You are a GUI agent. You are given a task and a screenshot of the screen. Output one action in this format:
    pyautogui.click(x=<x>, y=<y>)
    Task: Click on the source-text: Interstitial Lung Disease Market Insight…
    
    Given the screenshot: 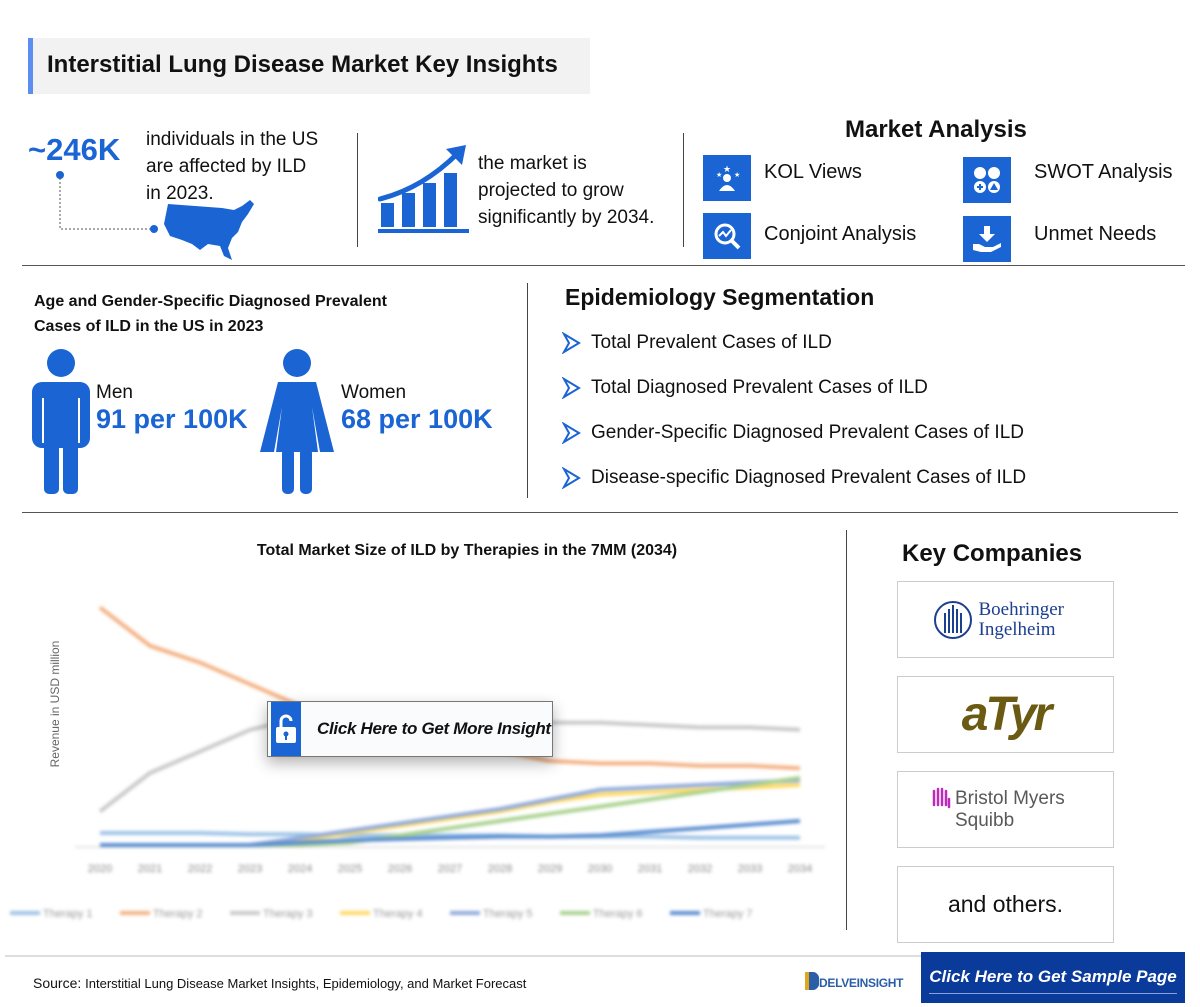 What is the action you would take?
    pyautogui.click(x=306, y=983)
    